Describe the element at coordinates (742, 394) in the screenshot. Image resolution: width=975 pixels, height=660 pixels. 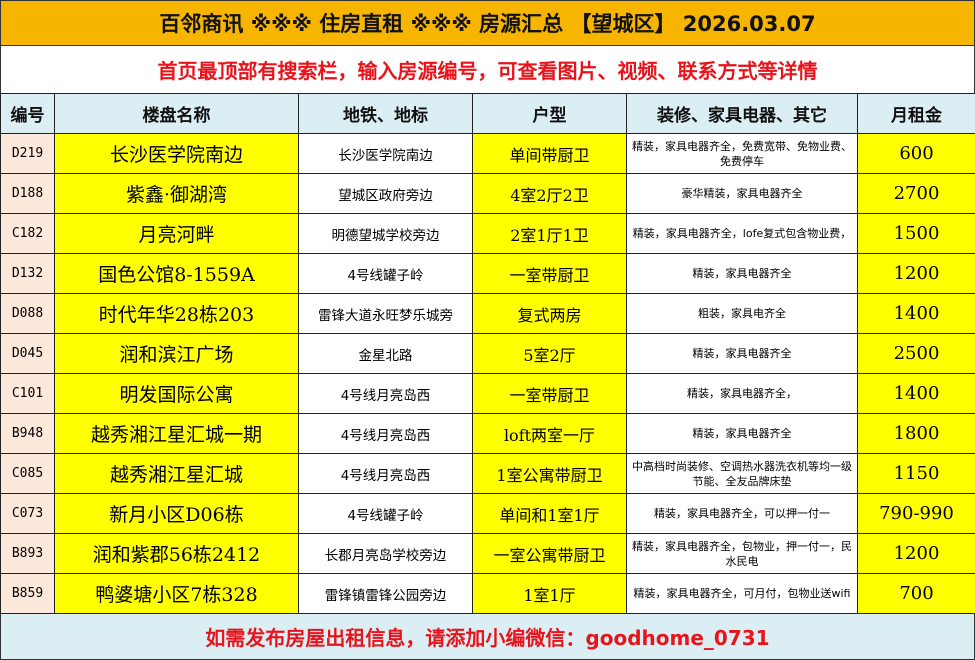
I see `details: 精装，家具电器齐全，` at that location.